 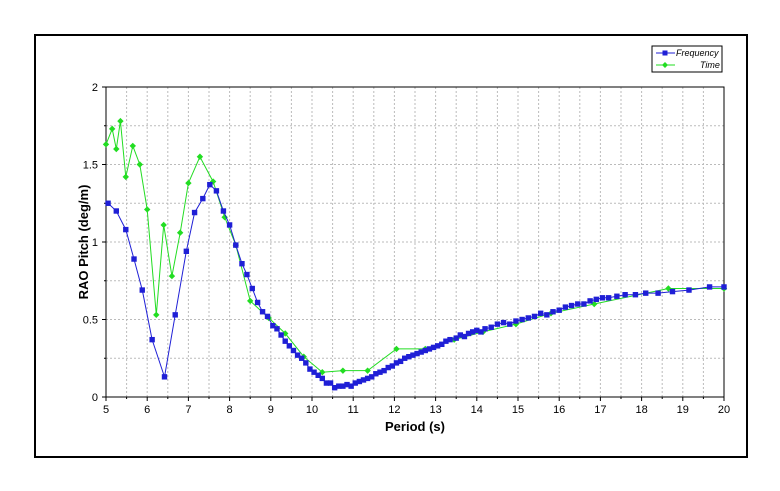 I want to click on legend: Frequency Time, so click(x=687, y=59).